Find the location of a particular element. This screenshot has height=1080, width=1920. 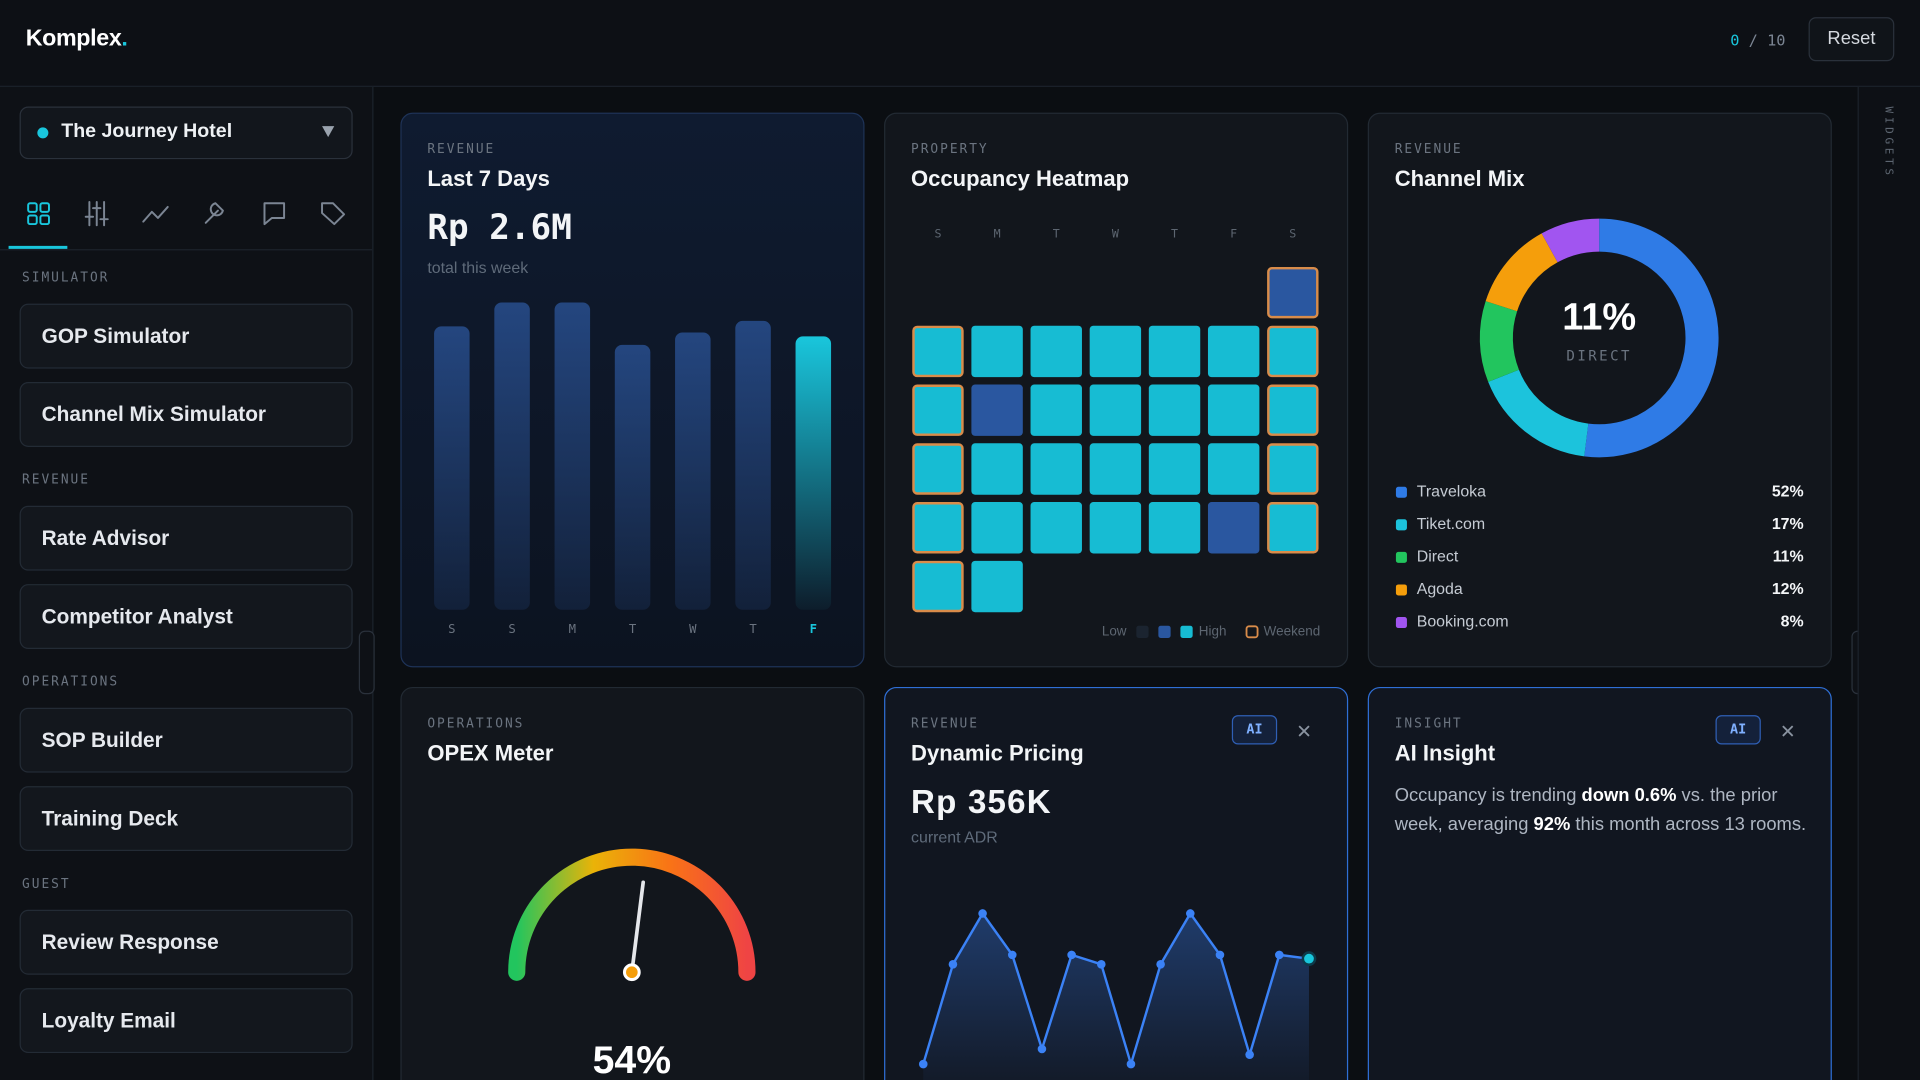

card-title: OPEX Meter is located at coordinates (490, 753).